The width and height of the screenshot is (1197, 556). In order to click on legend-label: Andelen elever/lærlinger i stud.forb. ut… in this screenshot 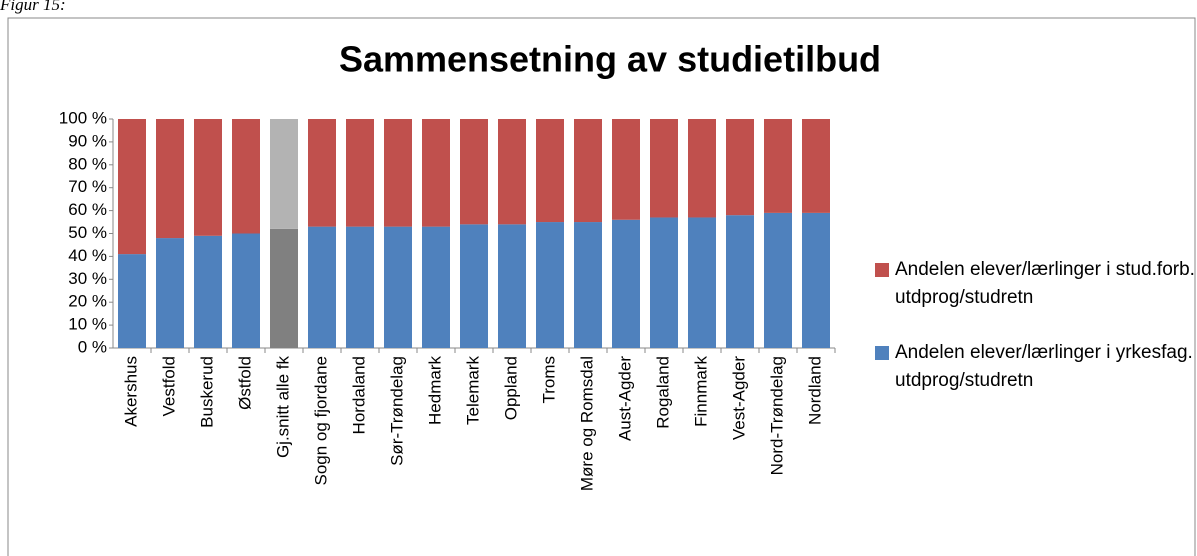, I will do `click(1045, 283)`.